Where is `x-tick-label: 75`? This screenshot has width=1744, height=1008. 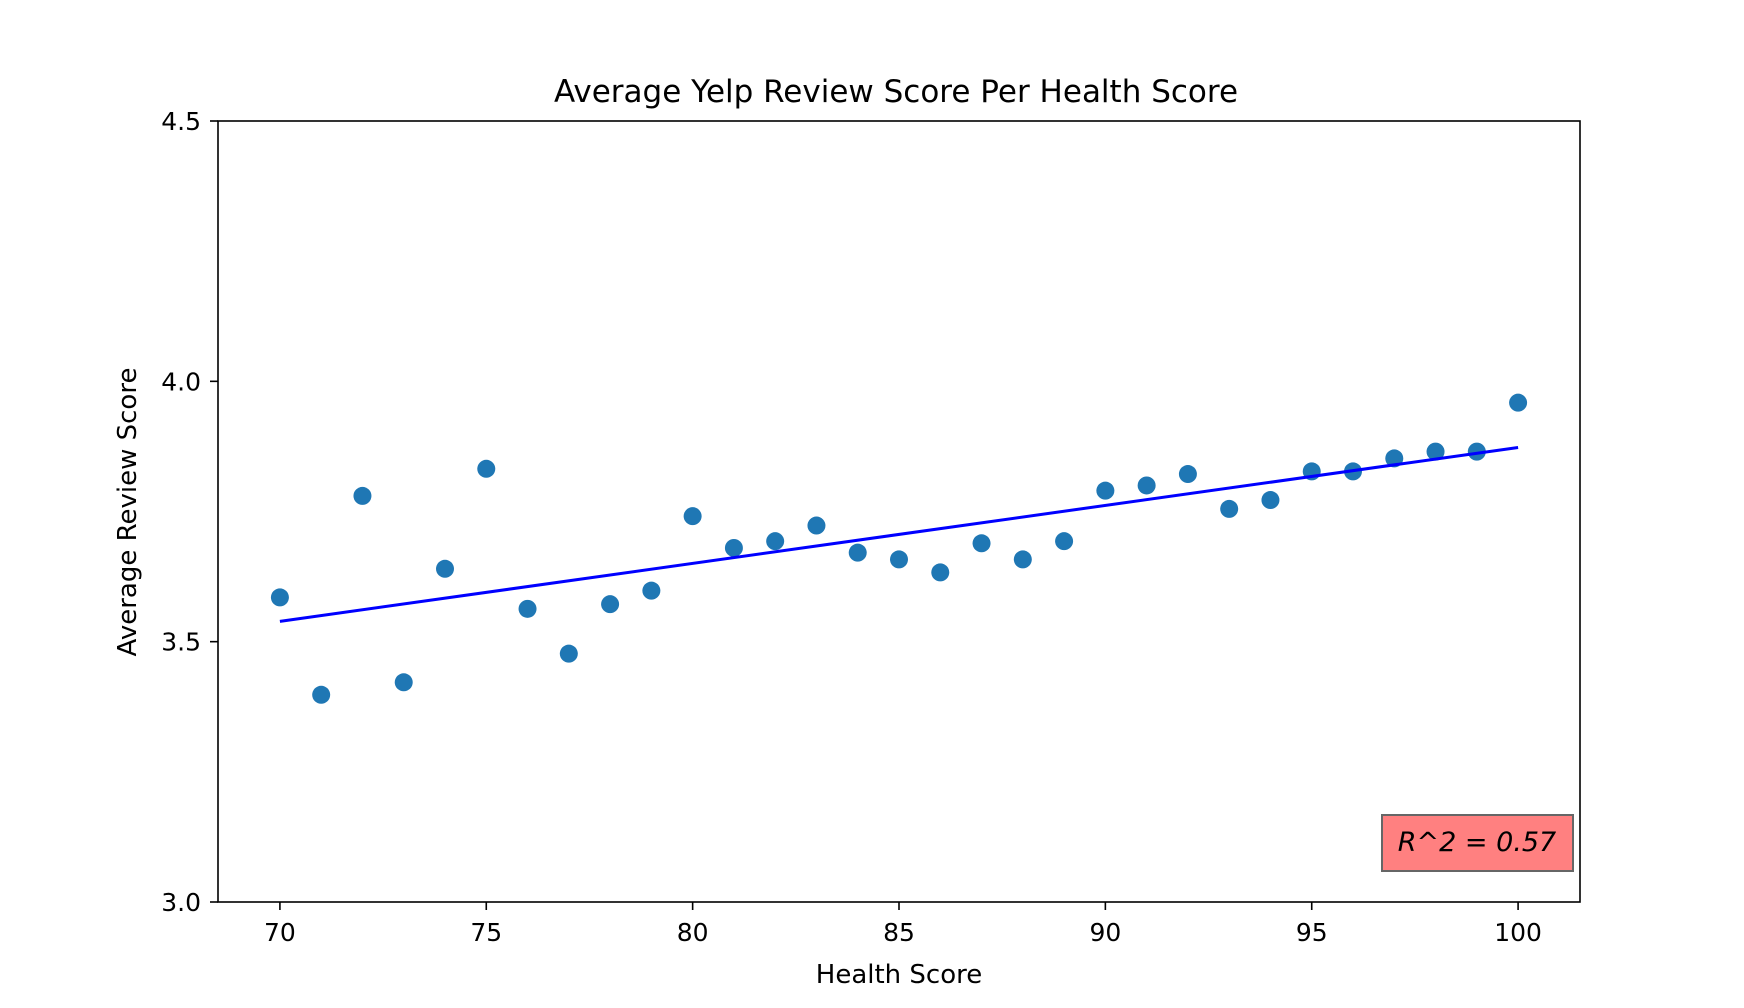 x-tick-label: 75 is located at coordinates (486, 932).